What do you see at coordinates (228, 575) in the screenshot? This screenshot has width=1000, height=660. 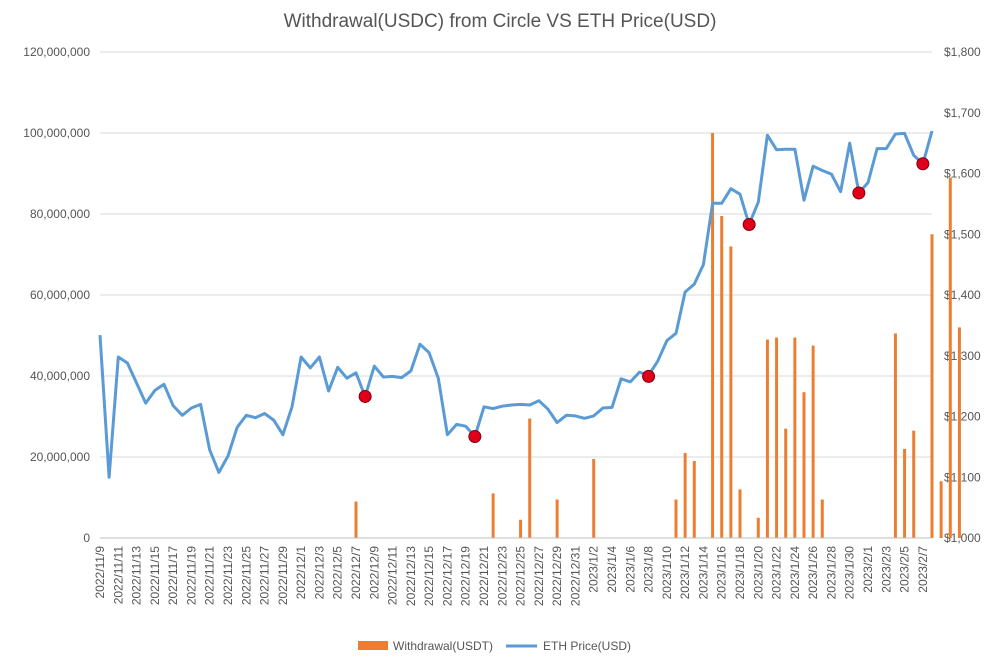 I see `x-tick-label: 2022/11/23` at bounding box center [228, 575].